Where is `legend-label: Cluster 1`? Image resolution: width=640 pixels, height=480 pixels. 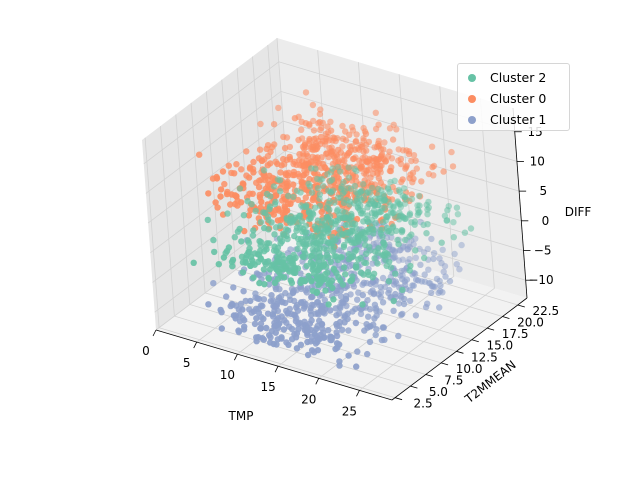 legend-label: Cluster 1 is located at coordinates (518, 119).